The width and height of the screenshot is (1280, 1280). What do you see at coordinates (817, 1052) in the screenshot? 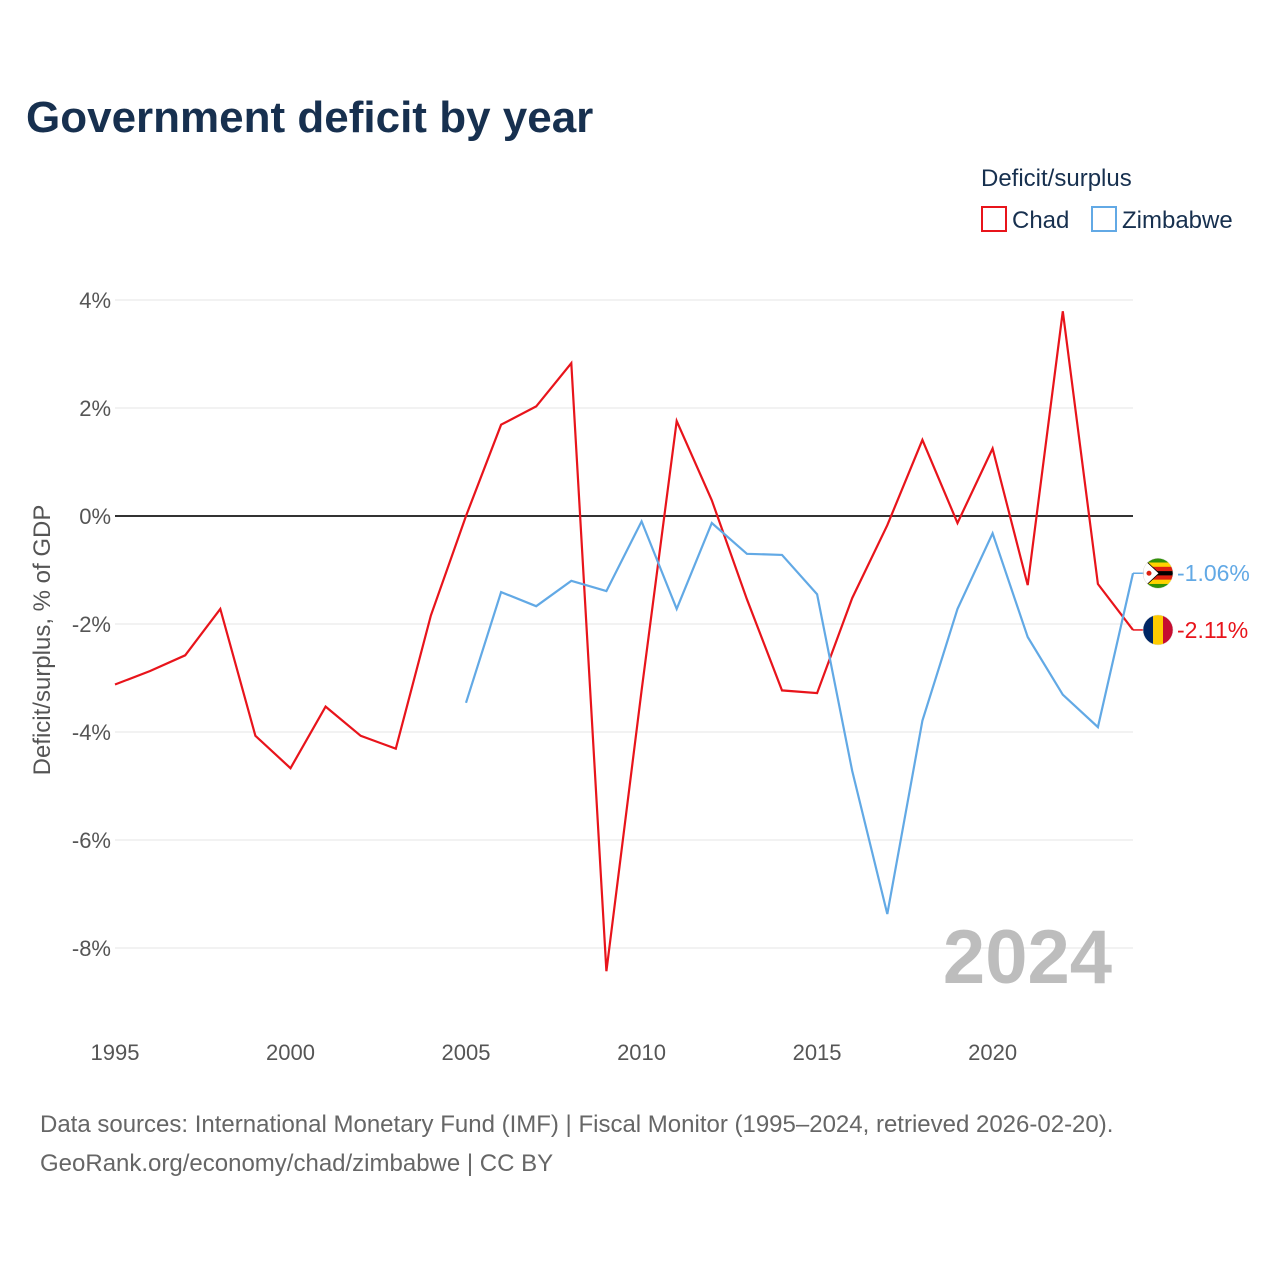
I see `x-tick-label: 2015` at bounding box center [817, 1052].